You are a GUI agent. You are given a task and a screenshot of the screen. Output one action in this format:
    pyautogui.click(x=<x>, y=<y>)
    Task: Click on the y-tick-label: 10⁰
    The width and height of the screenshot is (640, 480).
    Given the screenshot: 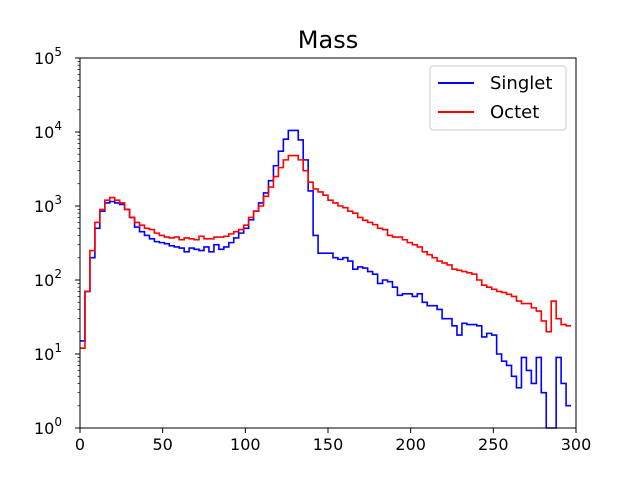 What is the action you would take?
    pyautogui.click(x=48, y=426)
    